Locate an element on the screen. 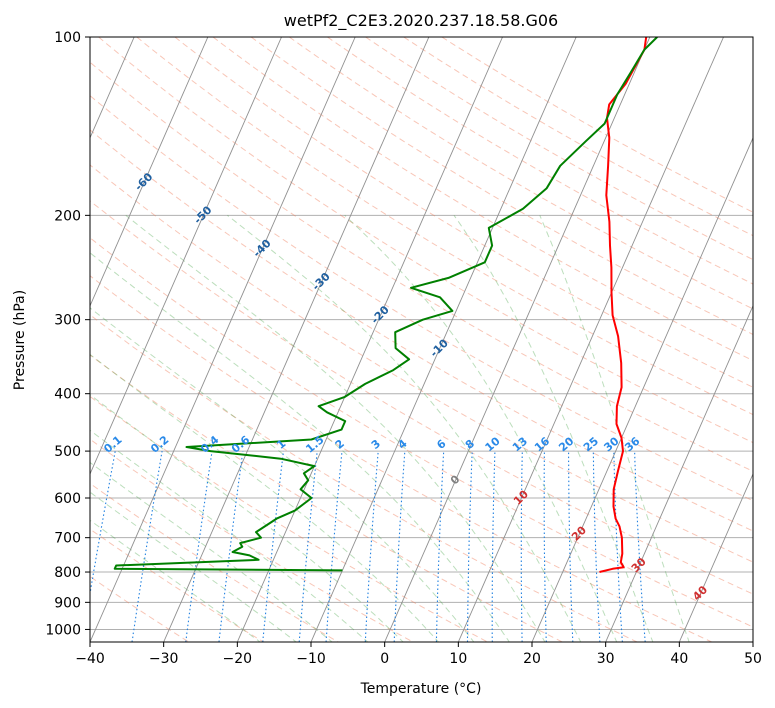 This screenshot has width=775, height=708. y-tick-label: 200 is located at coordinates (67, 216).